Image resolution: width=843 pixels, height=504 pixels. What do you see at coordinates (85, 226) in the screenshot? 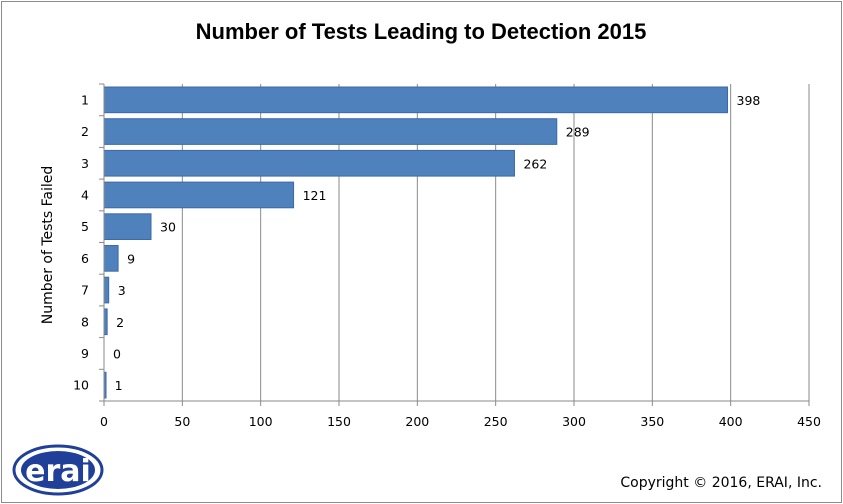
I see `y-tick-label: 5` at bounding box center [85, 226].